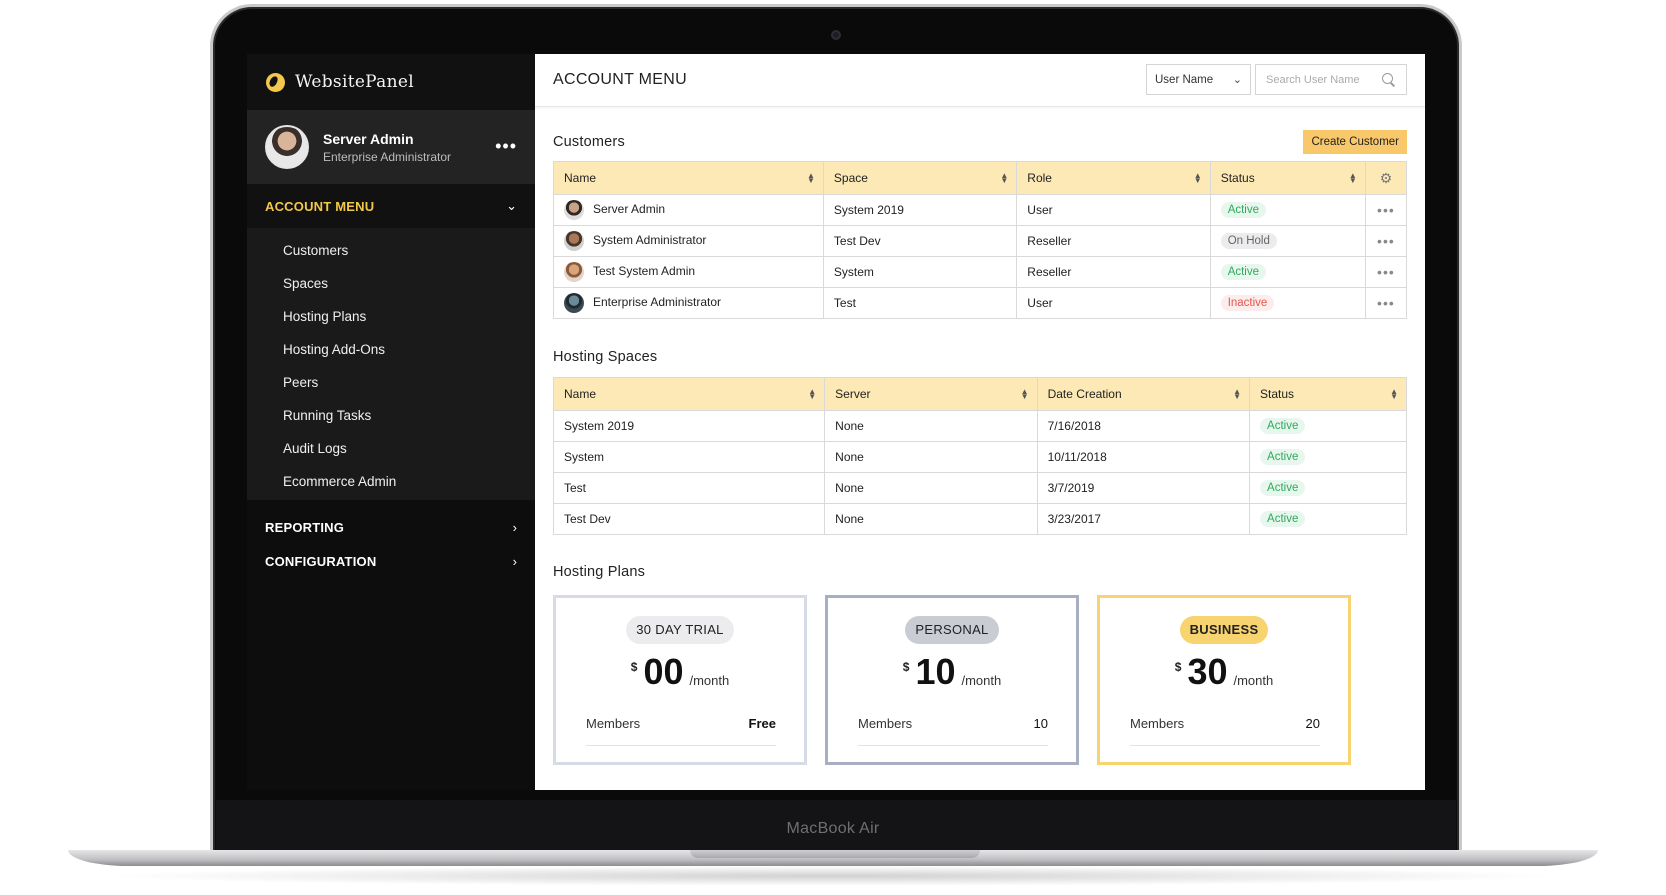 The image size is (1666, 895). Describe the element at coordinates (1253, 680) in the screenshot. I see `price-period: /month` at that location.